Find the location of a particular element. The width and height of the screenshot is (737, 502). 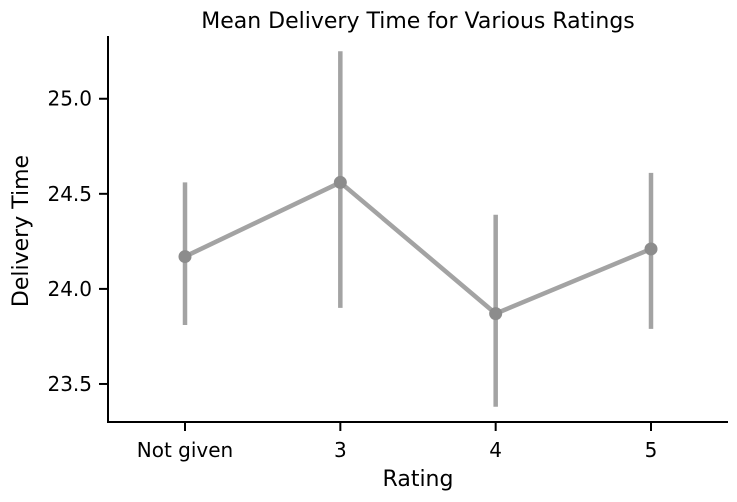

y-tick-label: 24.0 is located at coordinates (69, 289).